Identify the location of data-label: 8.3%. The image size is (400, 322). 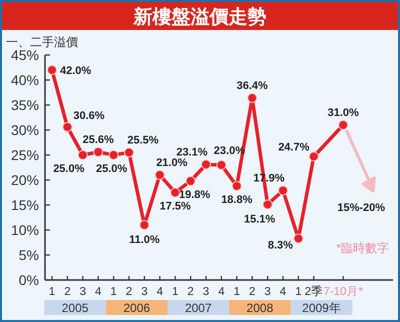
(281, 246).